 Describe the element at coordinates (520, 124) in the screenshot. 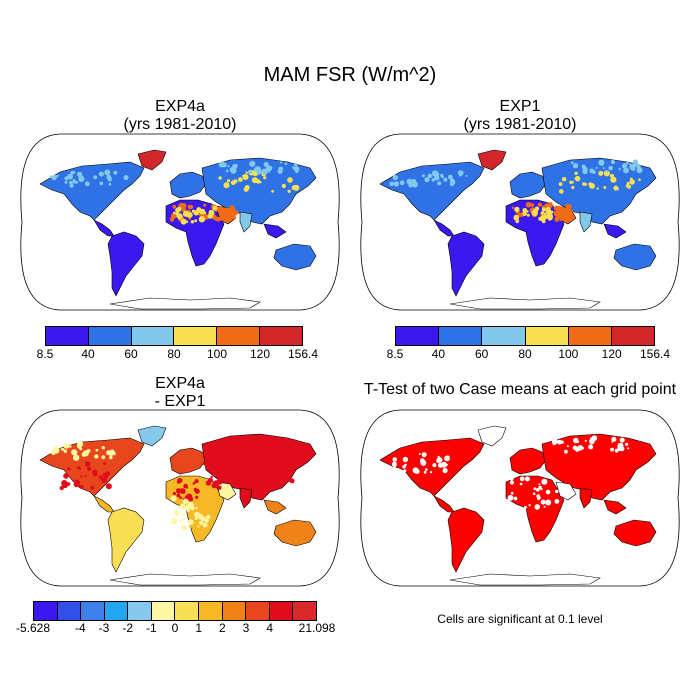

I see `panel-title-top-right-line2: (yrs 1981-2010)` at that location.